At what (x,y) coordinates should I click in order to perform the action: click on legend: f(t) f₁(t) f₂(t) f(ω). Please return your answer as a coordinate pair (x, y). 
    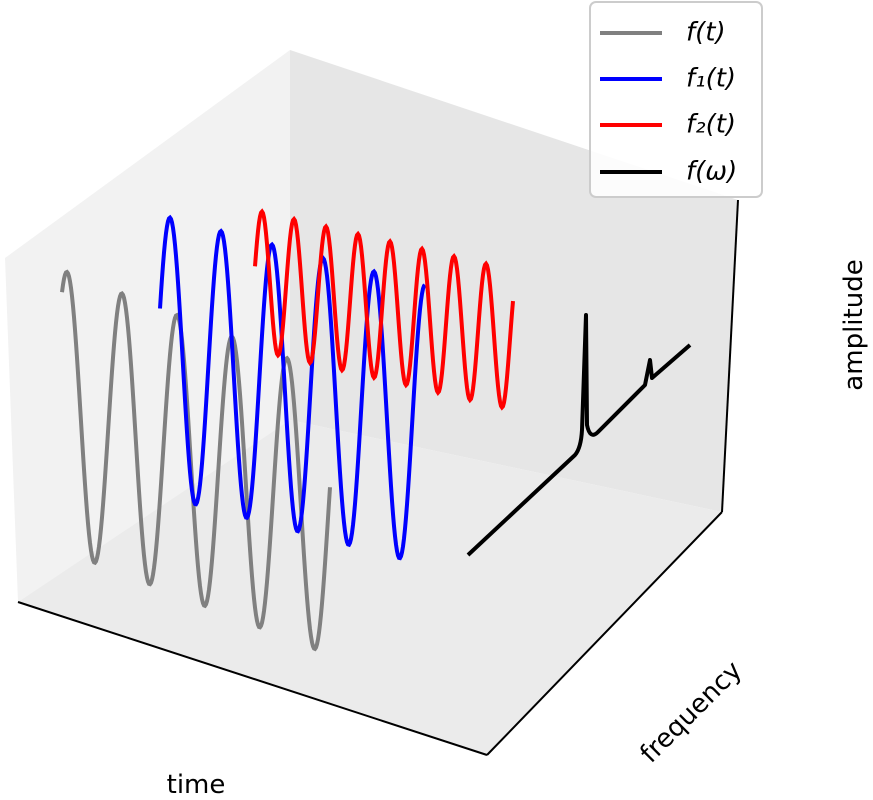
    Looking at the image, I should click on (676, 99).